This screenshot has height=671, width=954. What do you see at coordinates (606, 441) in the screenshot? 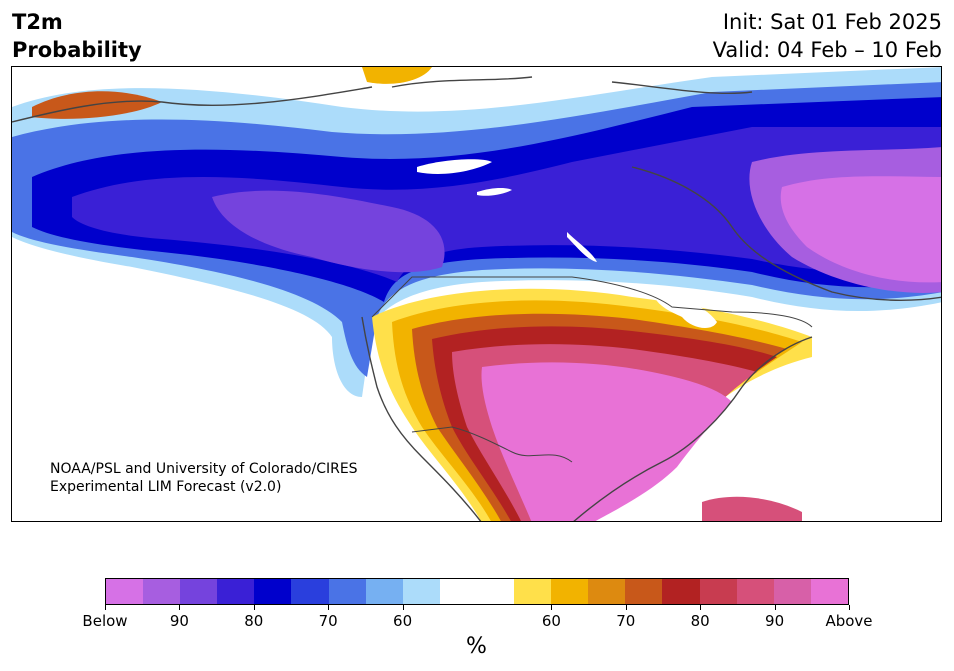
I see `warm-core` at bounding box center [606, 441].